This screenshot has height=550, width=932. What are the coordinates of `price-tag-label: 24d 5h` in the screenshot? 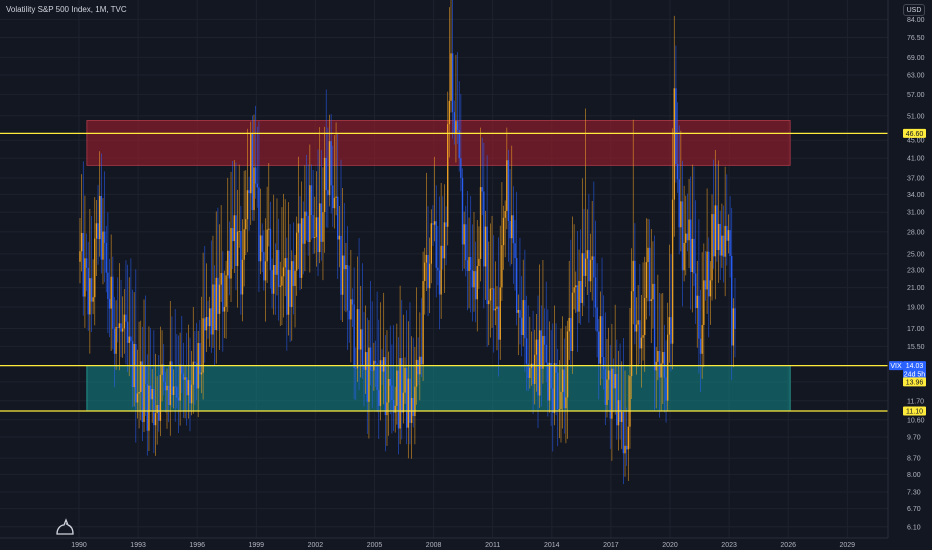 It's located at (915, 374).